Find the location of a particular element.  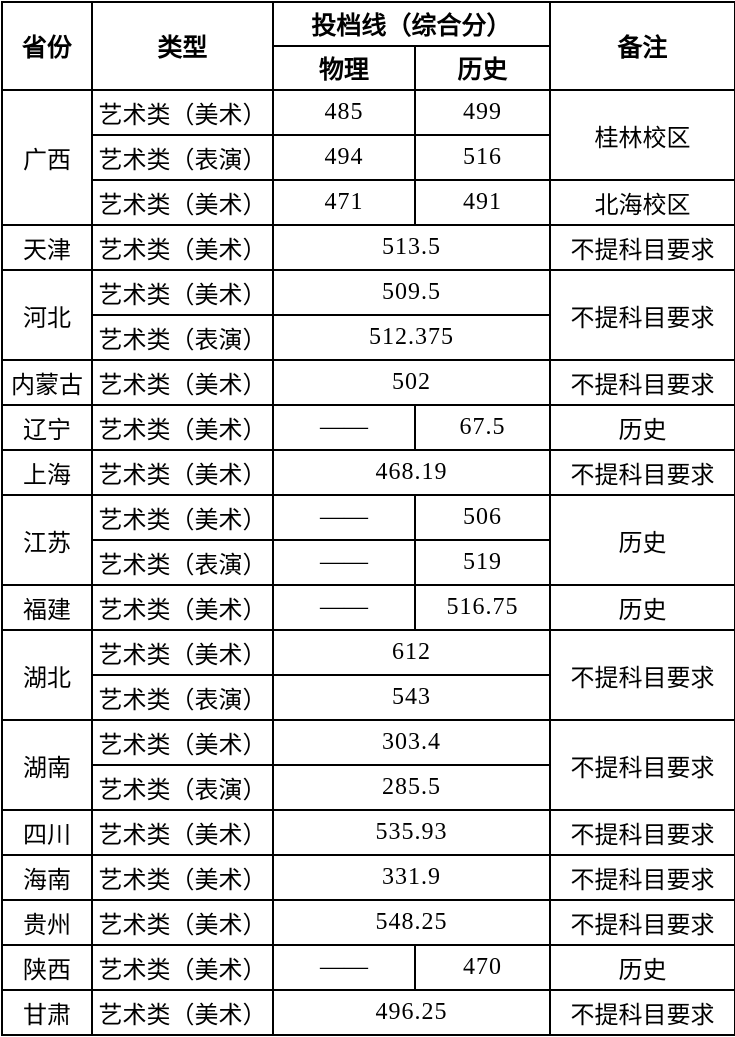

cell-province: 江苏 is located at coordinates (47, 540).